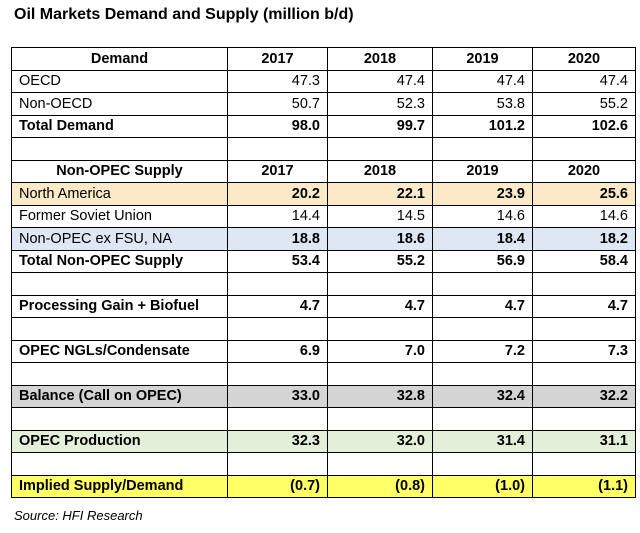 The width and height of the screenshot is (640, 533). What do you see at coordinates (277, 216) in the screenshot?
I see `cell-value: 14.4` at bounding box center [277, 216].